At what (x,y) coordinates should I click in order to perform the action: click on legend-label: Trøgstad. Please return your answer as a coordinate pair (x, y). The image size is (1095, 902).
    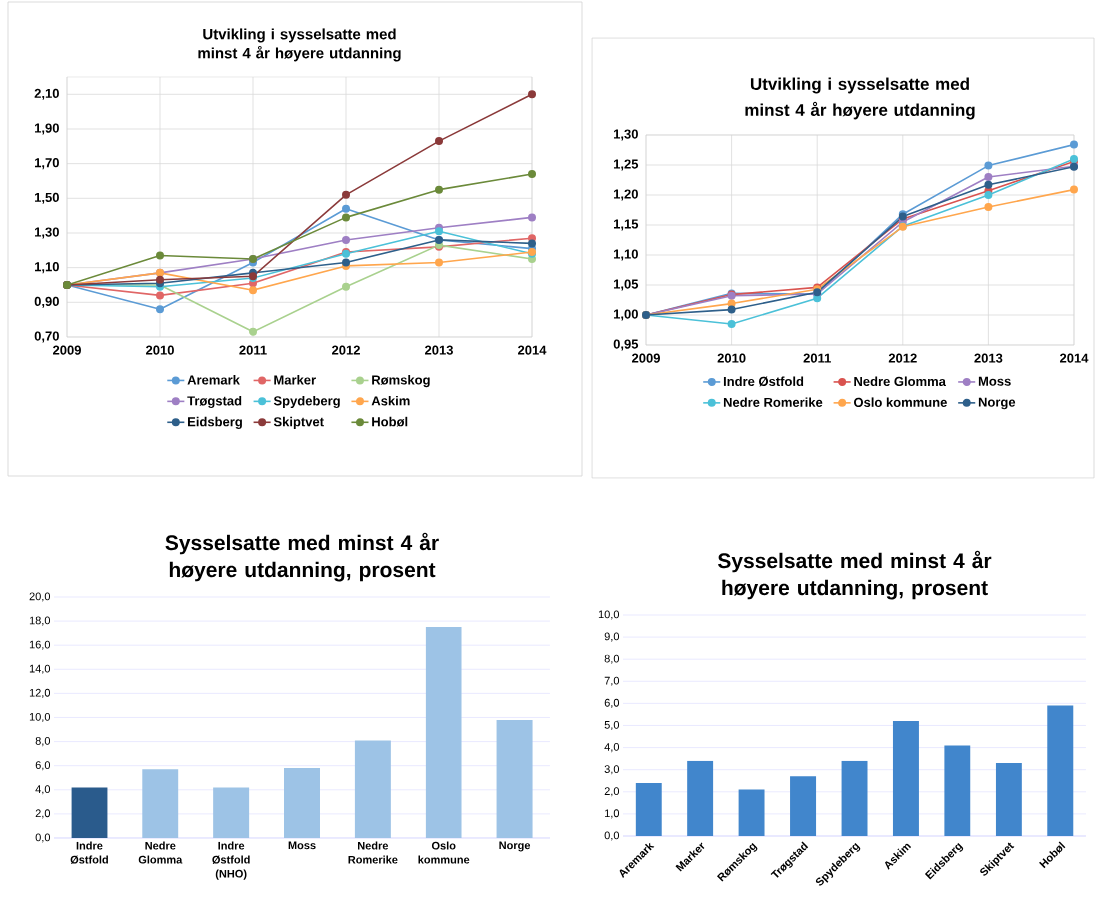
    Looking at the image, I should click on (214, 402).